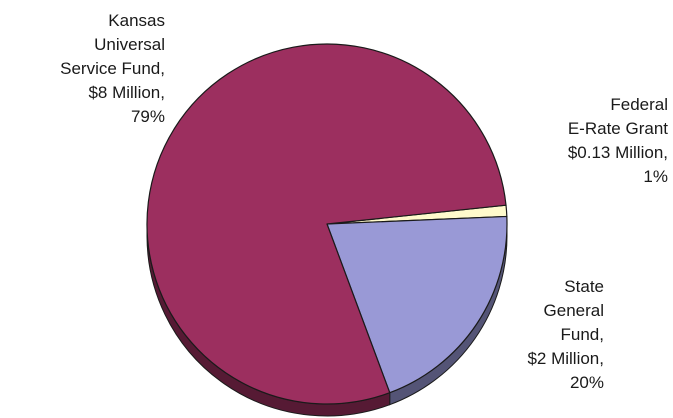  Describe the element at coordinates (618, 128) in the screenshot. I see `slice-label-line: E-Rate Grant` at that location.